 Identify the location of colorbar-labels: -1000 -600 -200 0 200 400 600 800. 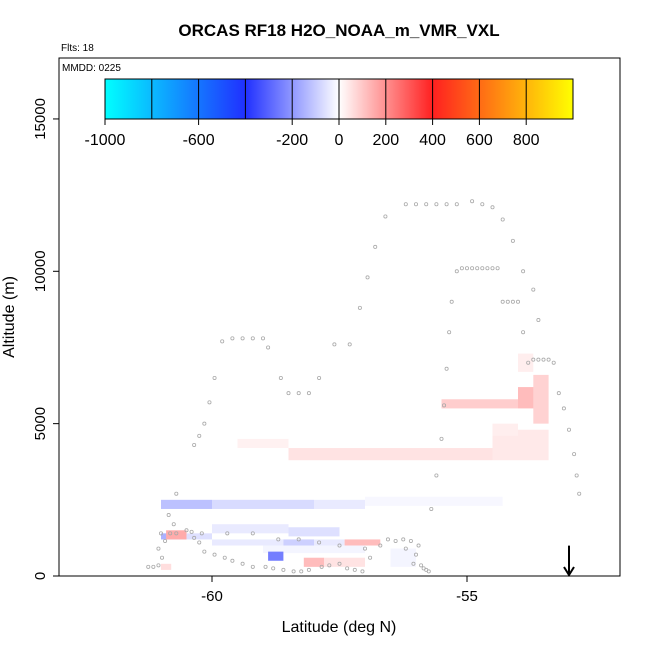
(312, 134).